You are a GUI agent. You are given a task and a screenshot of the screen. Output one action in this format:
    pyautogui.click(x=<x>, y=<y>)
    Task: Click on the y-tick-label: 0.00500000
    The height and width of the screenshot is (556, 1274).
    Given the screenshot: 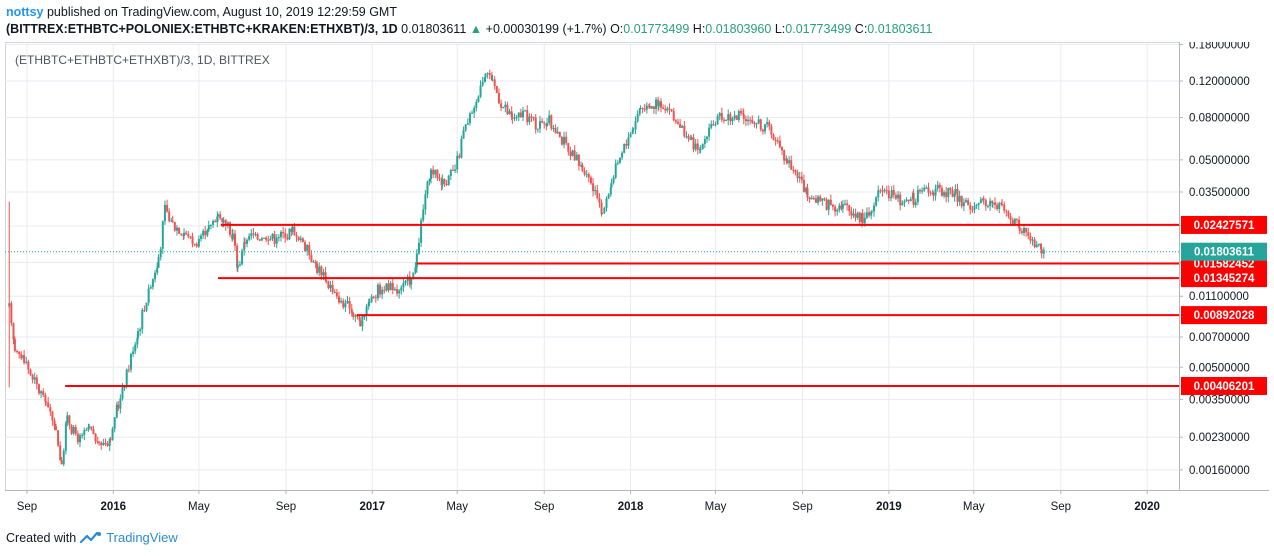 What is the action you would take?
    pyautogui.click(x=1219, y=368)
    